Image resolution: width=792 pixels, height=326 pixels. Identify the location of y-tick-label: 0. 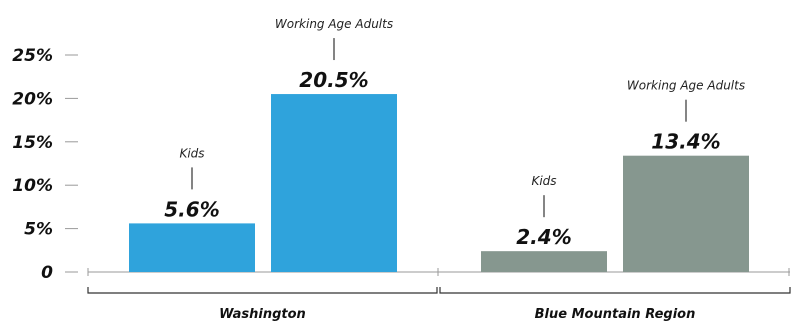
(47, 273).